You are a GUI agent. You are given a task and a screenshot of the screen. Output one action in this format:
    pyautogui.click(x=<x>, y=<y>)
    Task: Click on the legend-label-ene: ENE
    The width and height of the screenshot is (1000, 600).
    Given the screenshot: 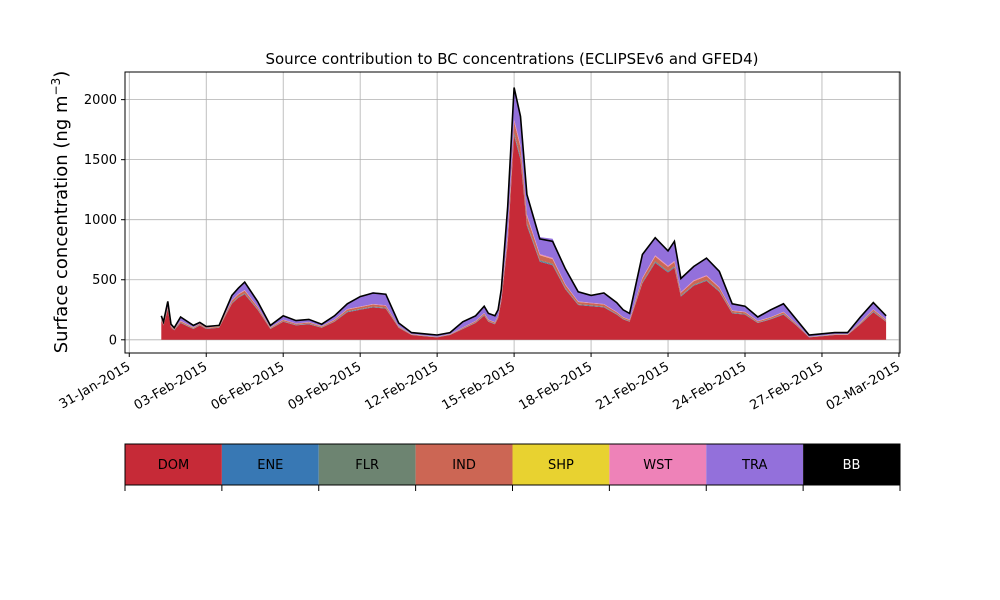 What is the action you would take?
    pyautogui.click(x=270, y=465)
    